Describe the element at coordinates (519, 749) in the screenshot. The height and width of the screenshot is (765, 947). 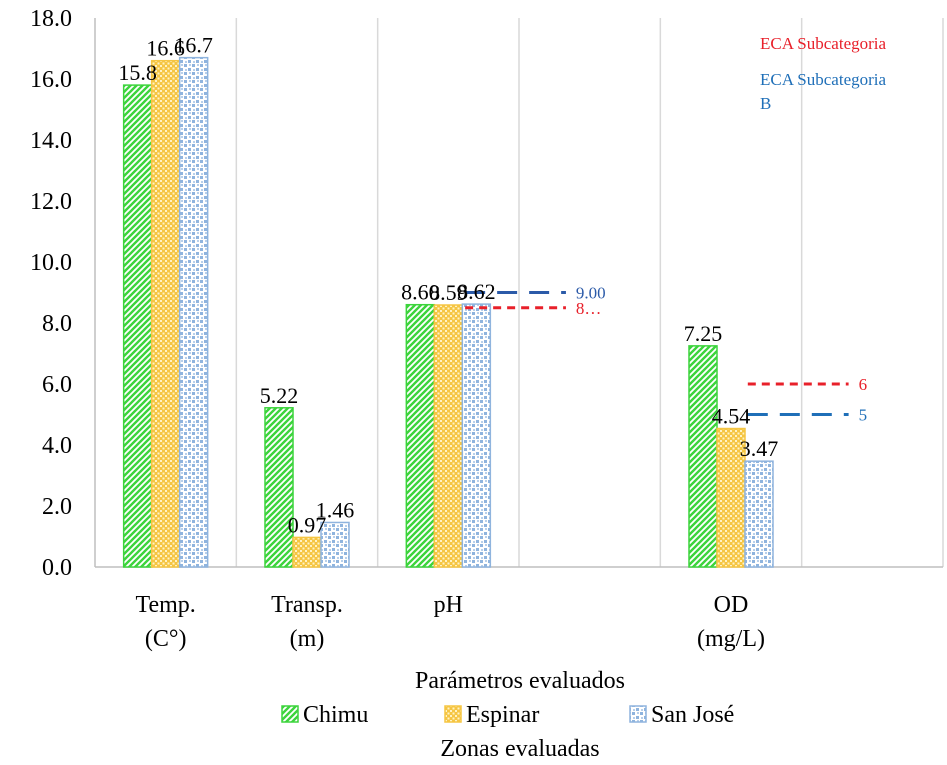
I see `legend-title: Zonas evaluadas` at that location.